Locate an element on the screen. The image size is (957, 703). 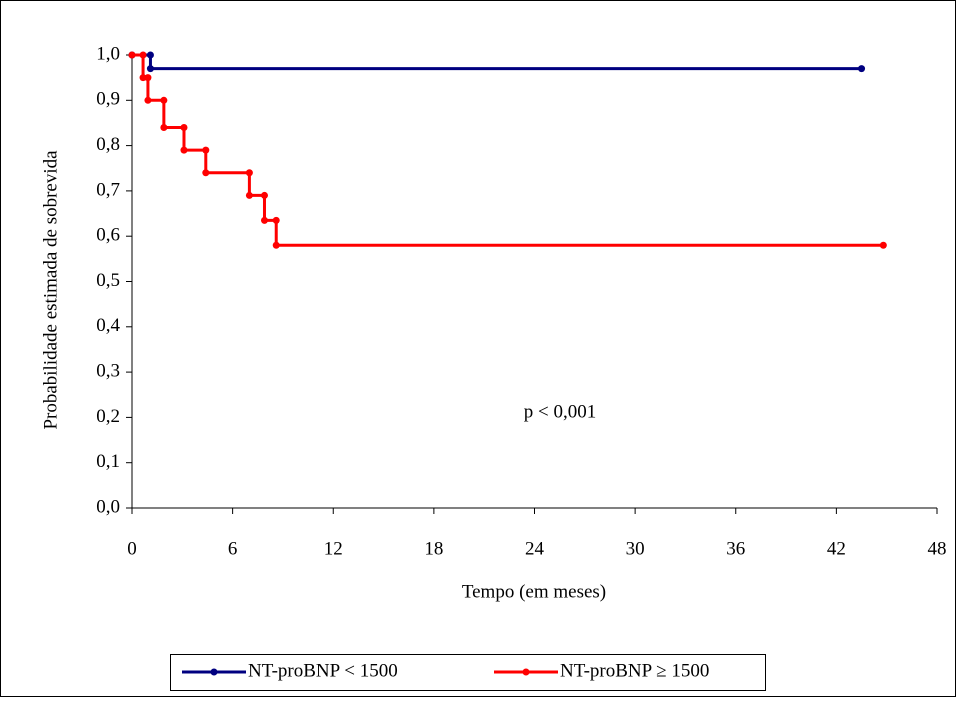
legend-label: NT-proBNP ≥ 1500 is located at coordinates (634, 670).